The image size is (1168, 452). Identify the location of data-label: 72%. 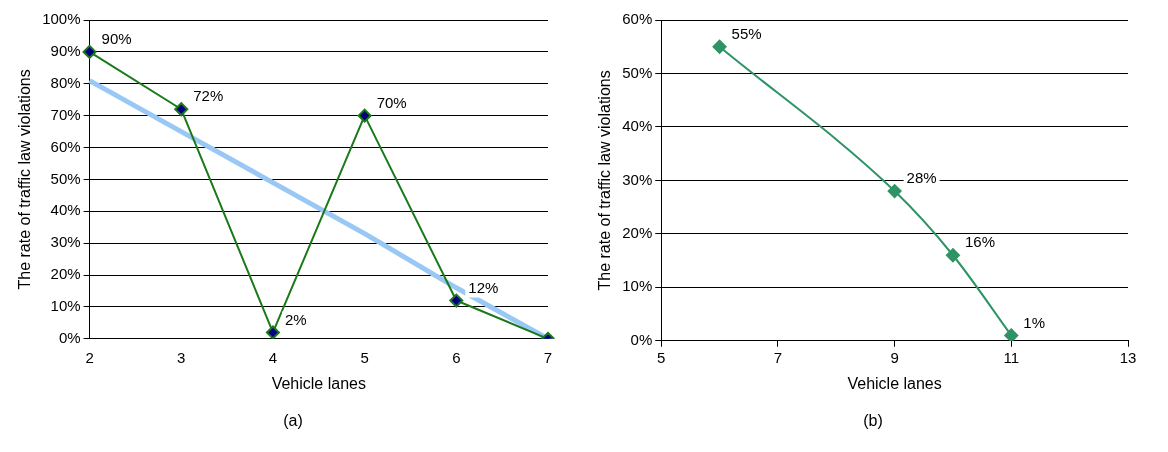
(208, 96).